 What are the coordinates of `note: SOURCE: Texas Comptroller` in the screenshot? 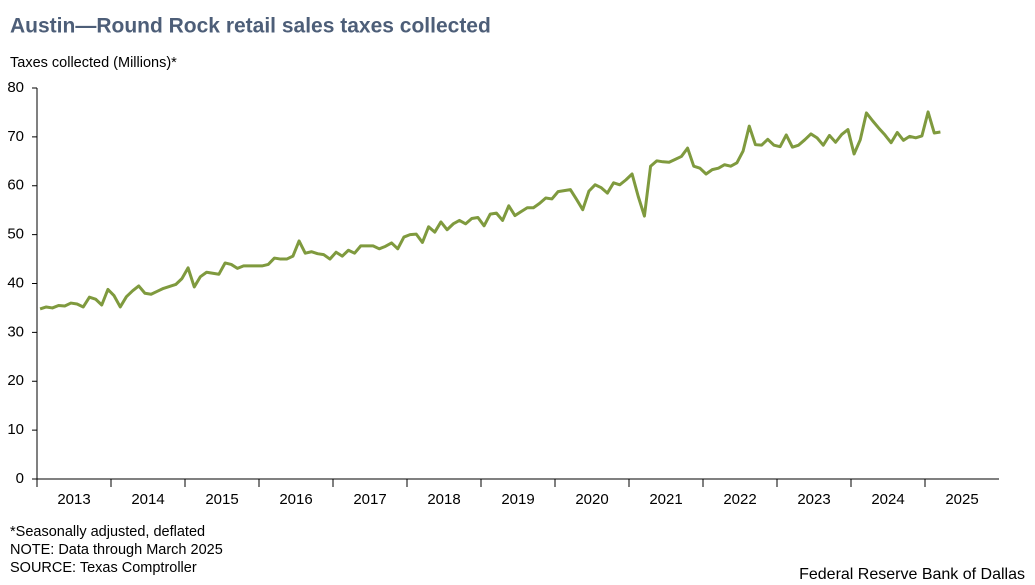 It's located at (103, 568).